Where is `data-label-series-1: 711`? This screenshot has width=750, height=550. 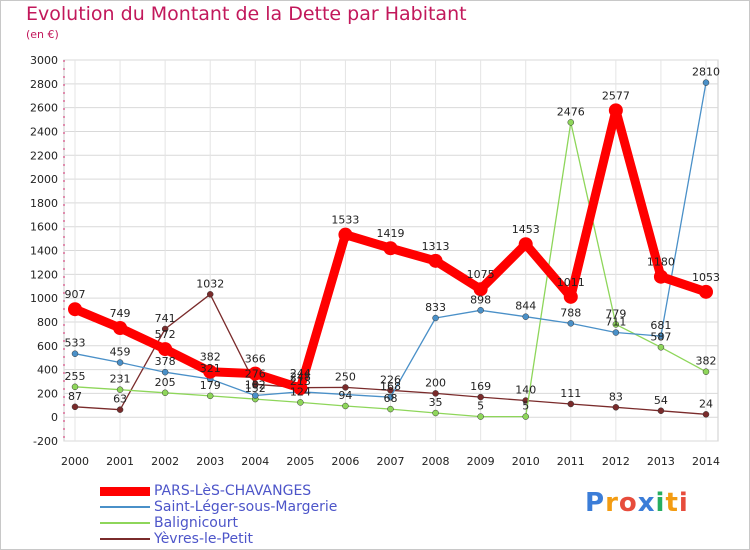 data-label-series-1: 711 is located at coordinates (615, 322).